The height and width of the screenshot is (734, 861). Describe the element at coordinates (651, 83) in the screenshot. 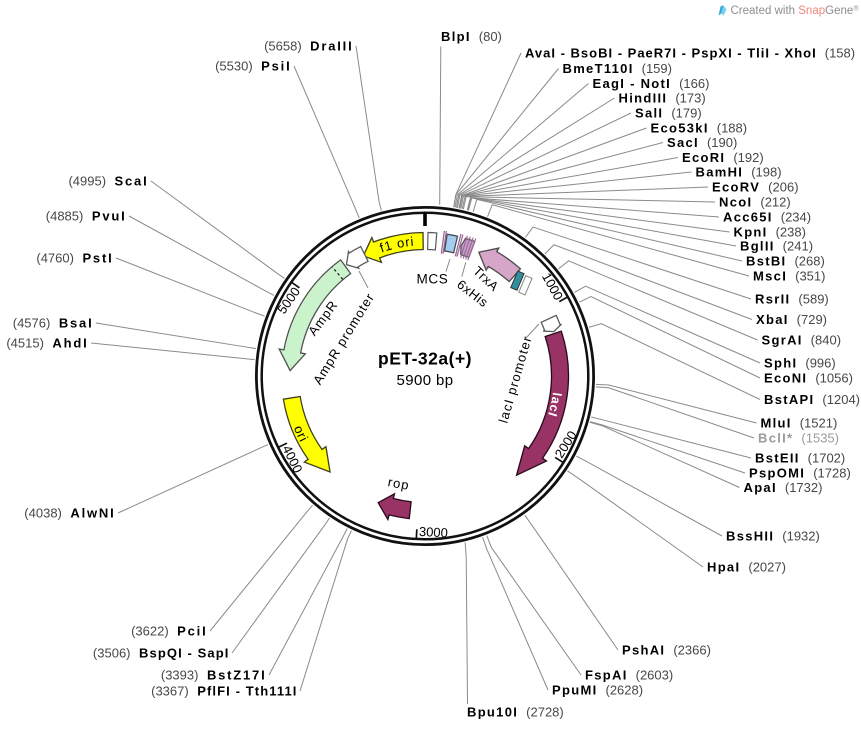

I see `svg-text:EagI - NotI(166): EagI - NotI (166)` at that location.